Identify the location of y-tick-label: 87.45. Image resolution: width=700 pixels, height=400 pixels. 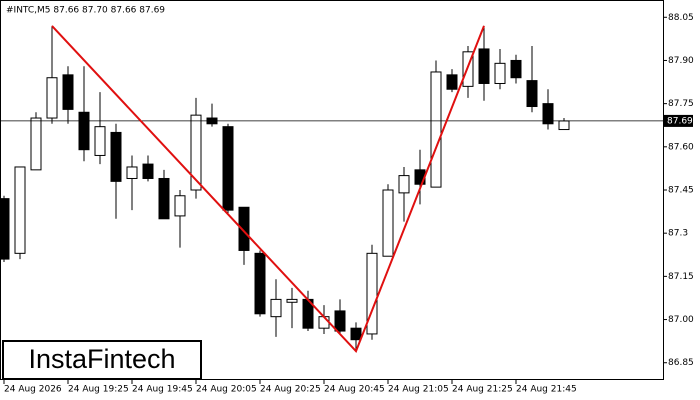
(681, 191).